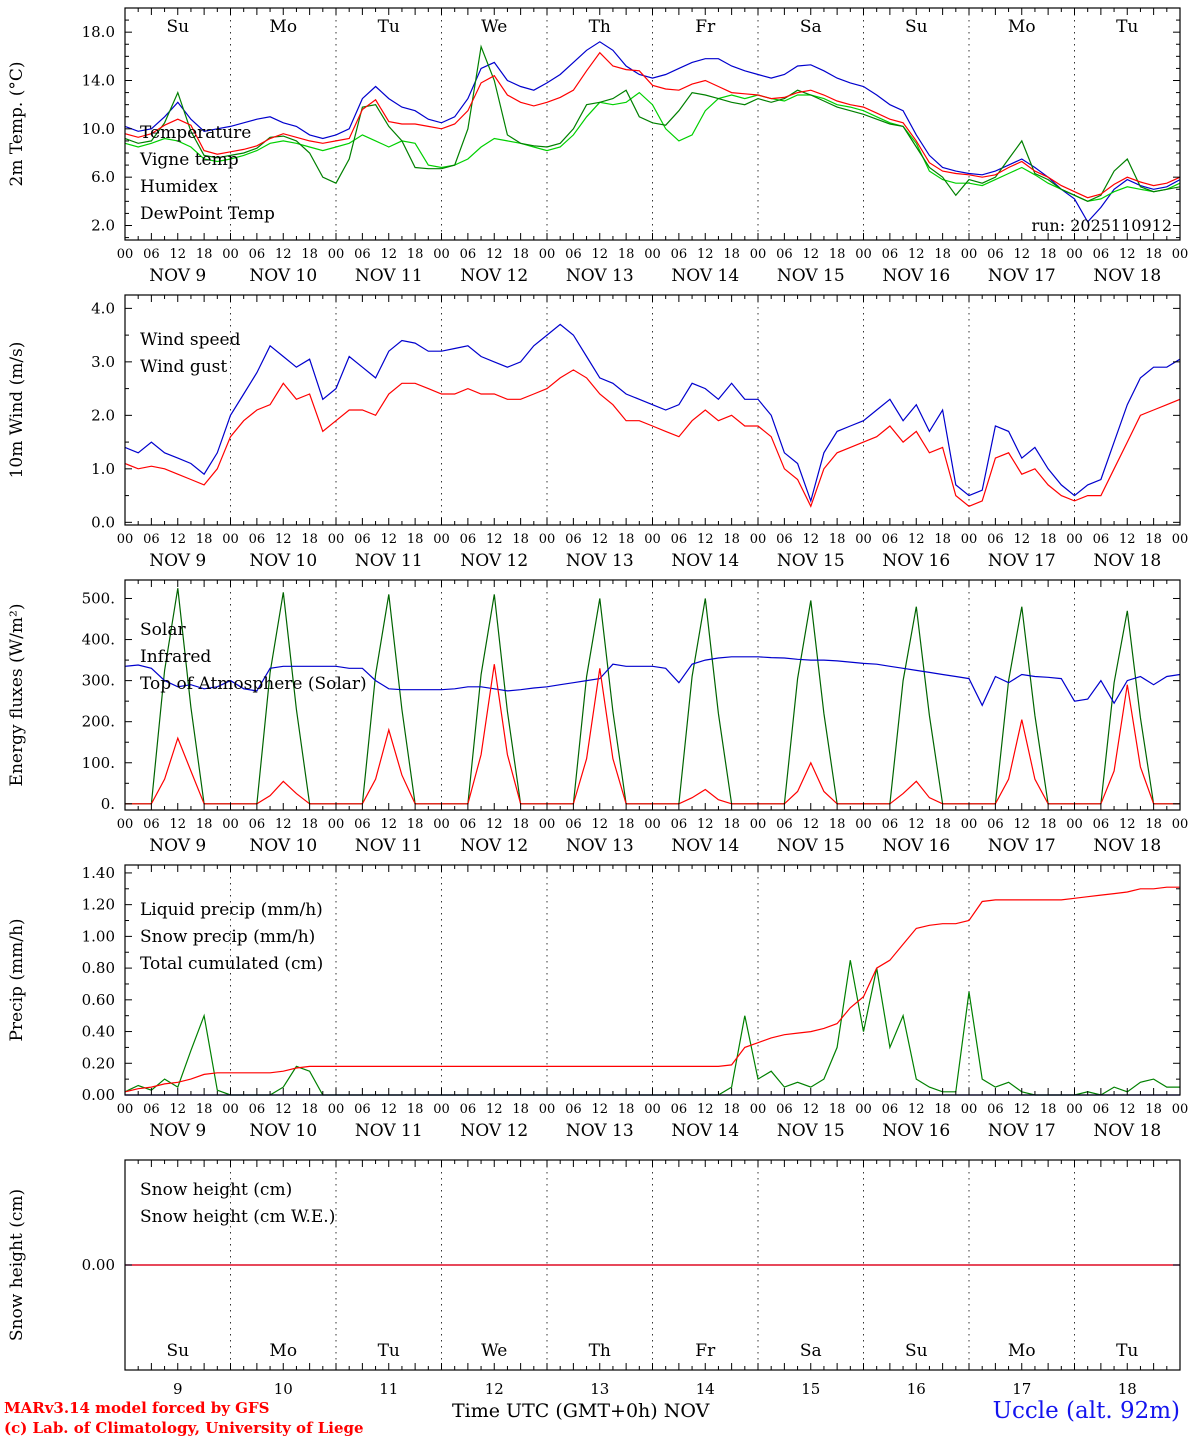  I want to click on series-temperature, so click(652, 125).